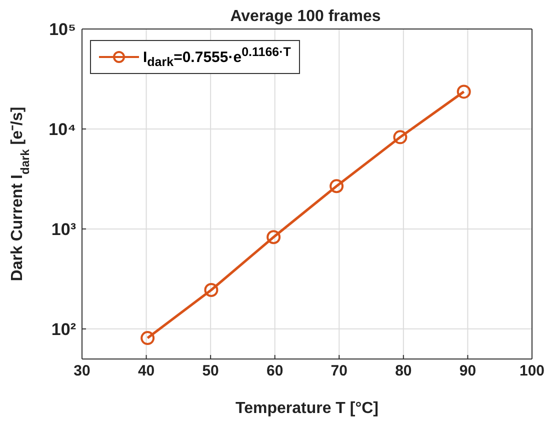  I want to click on y-tick-label: 10⁴, so click(62, 130).